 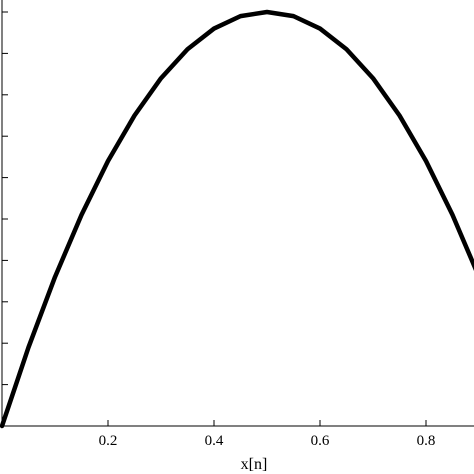 What do you see at coordinates (108, 441) in the screenshot?
I see `x-tick-label: 0.2` at bounding box center [108, 441].